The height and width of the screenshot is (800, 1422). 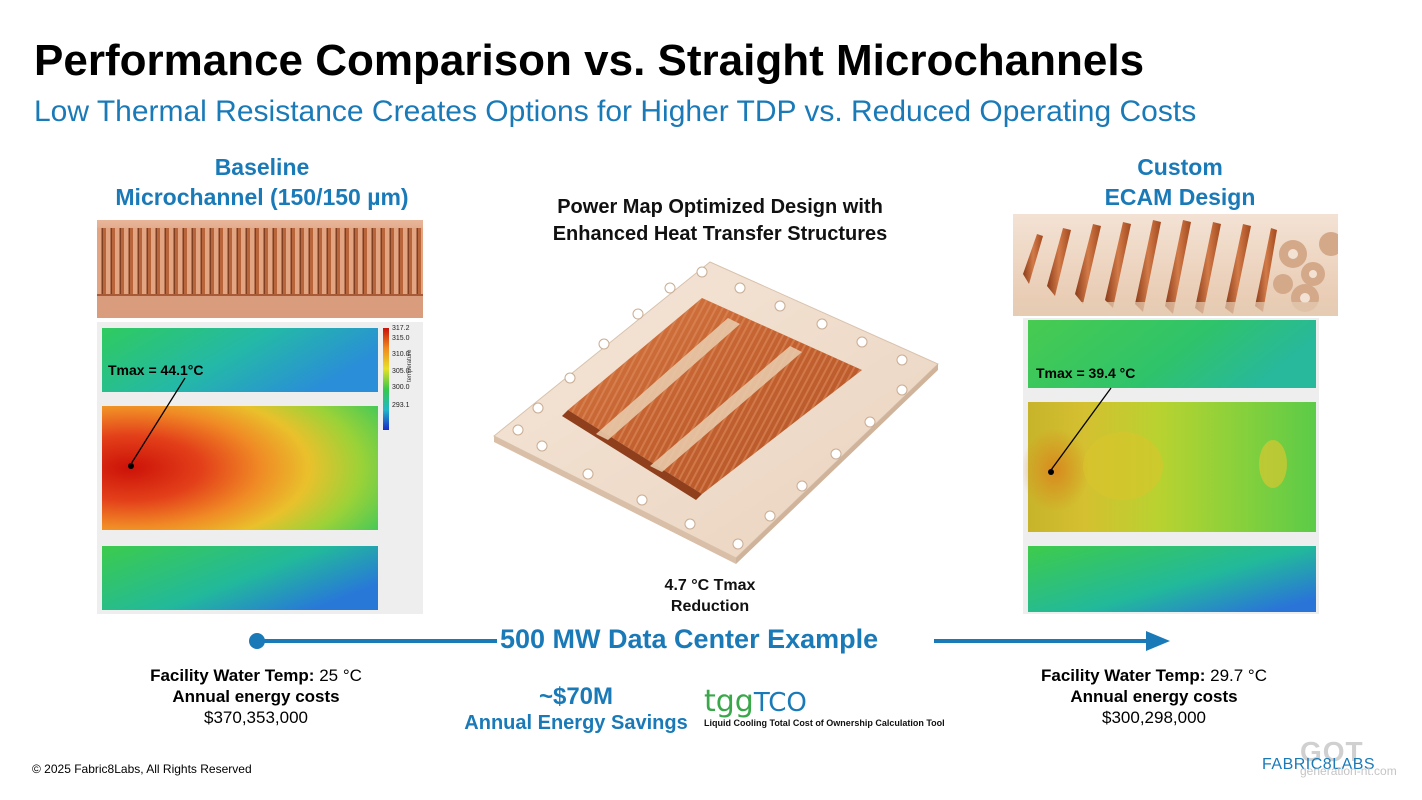 I want to click on watermark-url: generation-nt.com, so click(x=1348, y=771).